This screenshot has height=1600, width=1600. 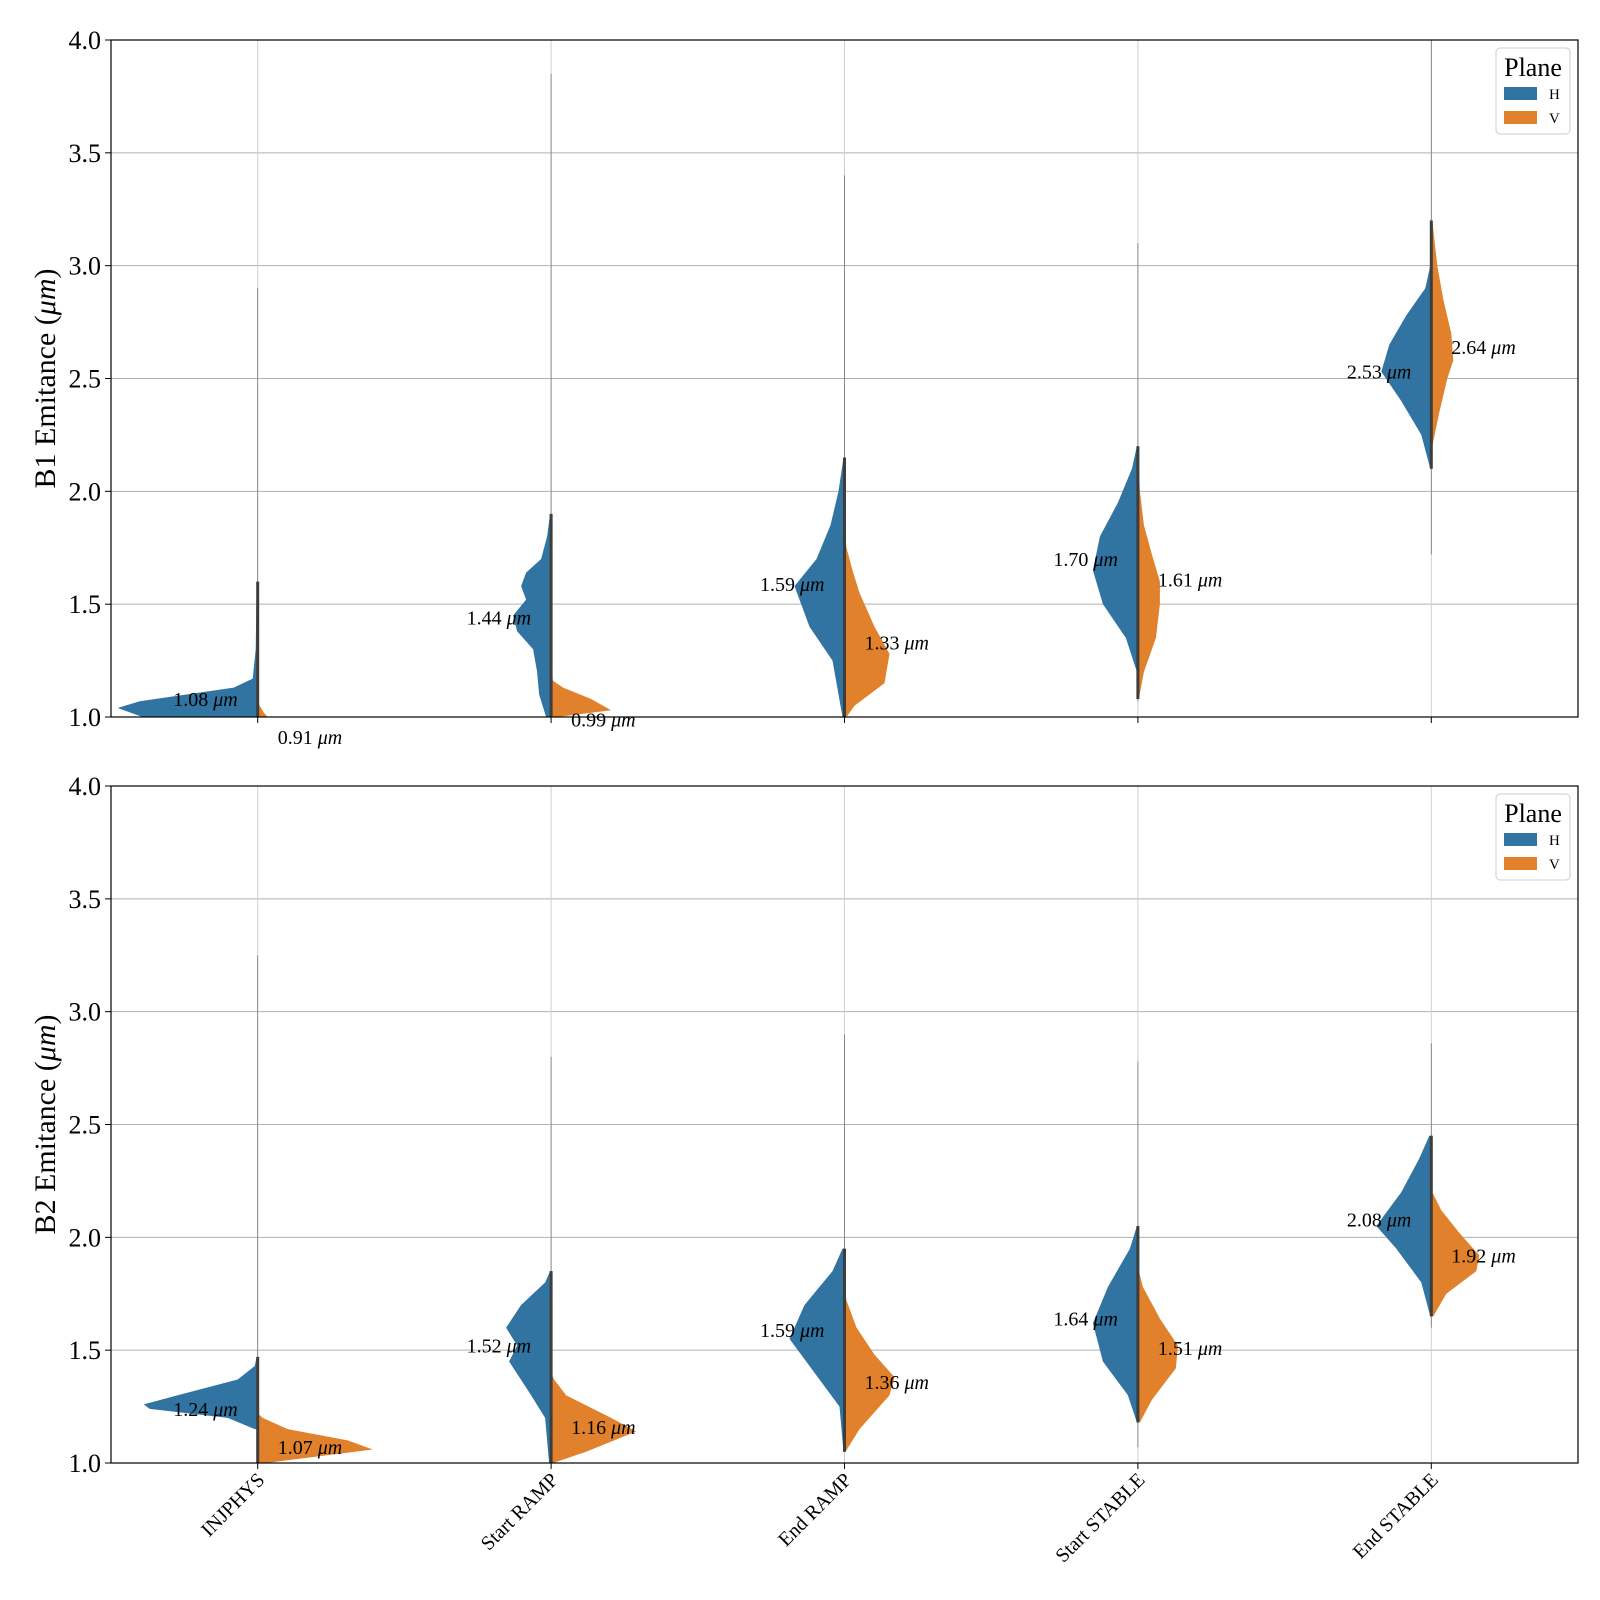 What do you see at coordinates (205, 700) in the screenshot?
I see `median-label-h: 1.08 μm` at bounding box center [205, 700].